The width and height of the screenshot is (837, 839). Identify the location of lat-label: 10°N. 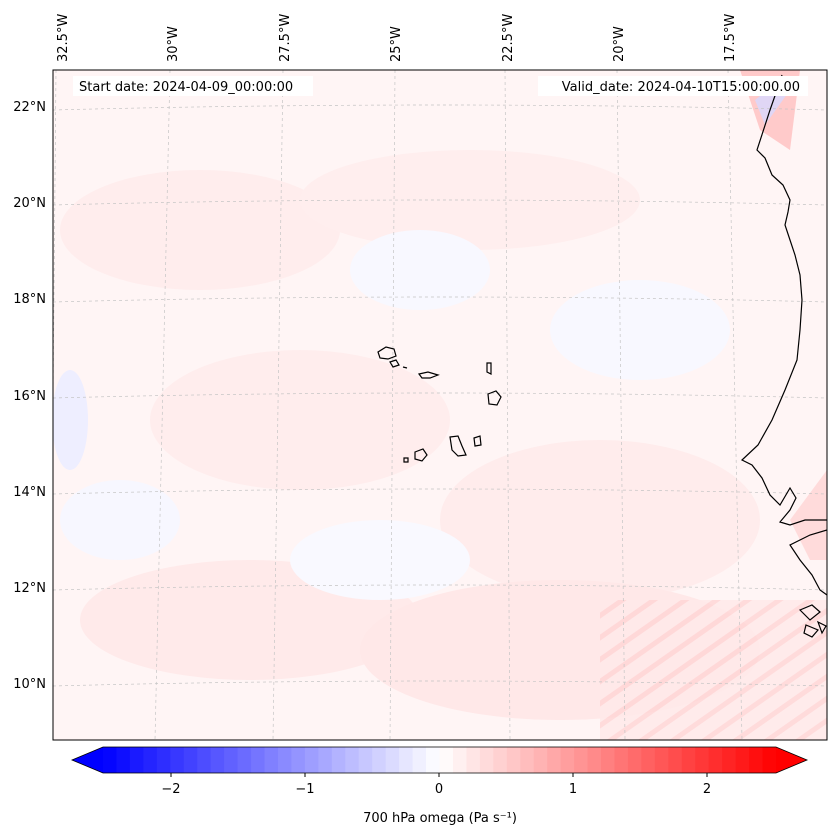
(29, 684).